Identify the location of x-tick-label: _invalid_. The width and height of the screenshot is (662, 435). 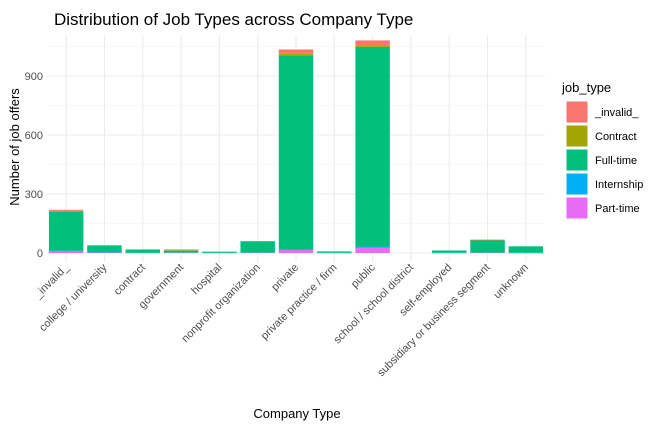
(51, 281).